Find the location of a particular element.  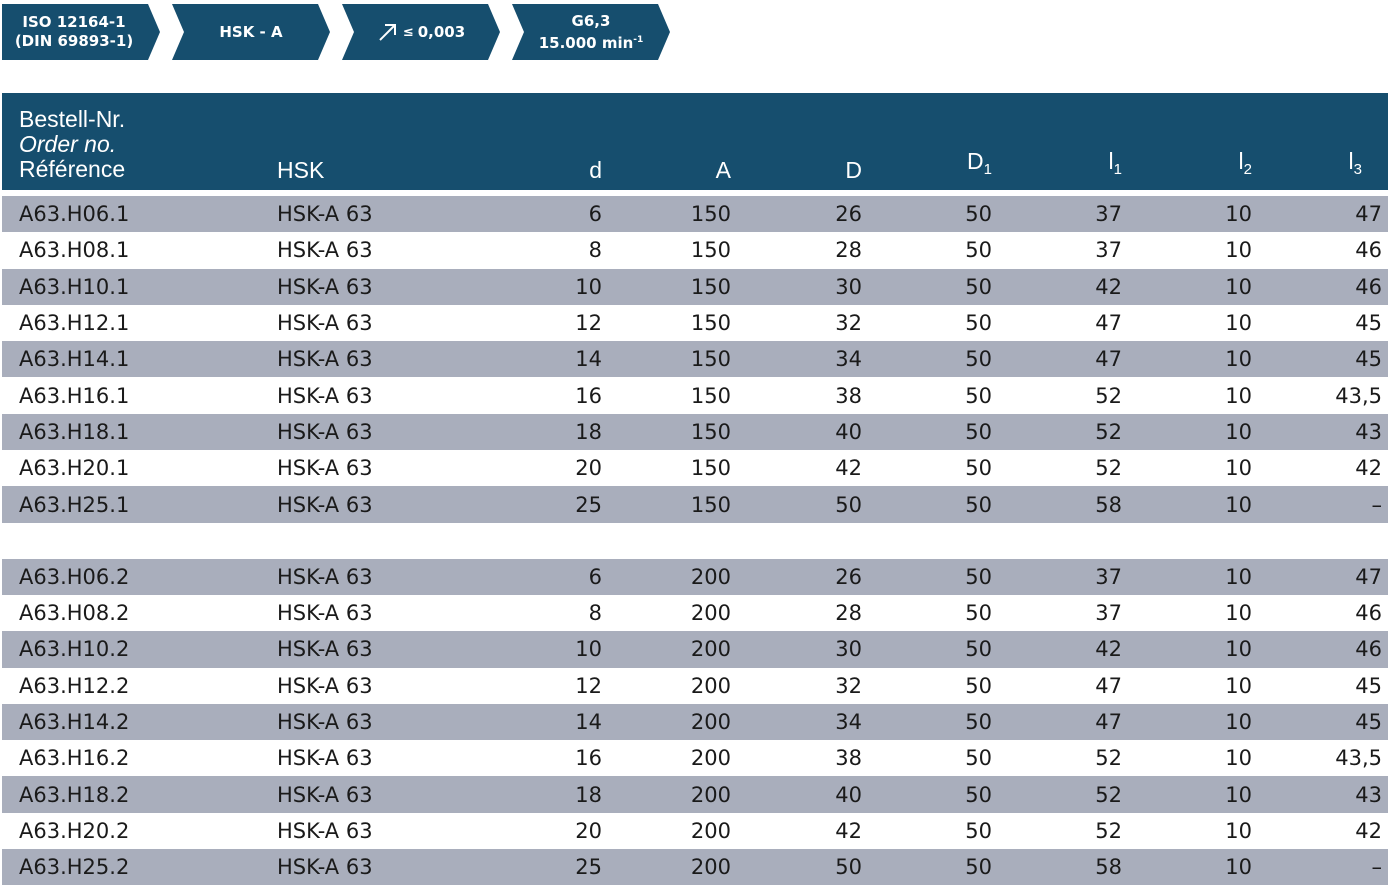

balance-badge: G6,3 15.000 min-1 is located at coordinates (591, 32).